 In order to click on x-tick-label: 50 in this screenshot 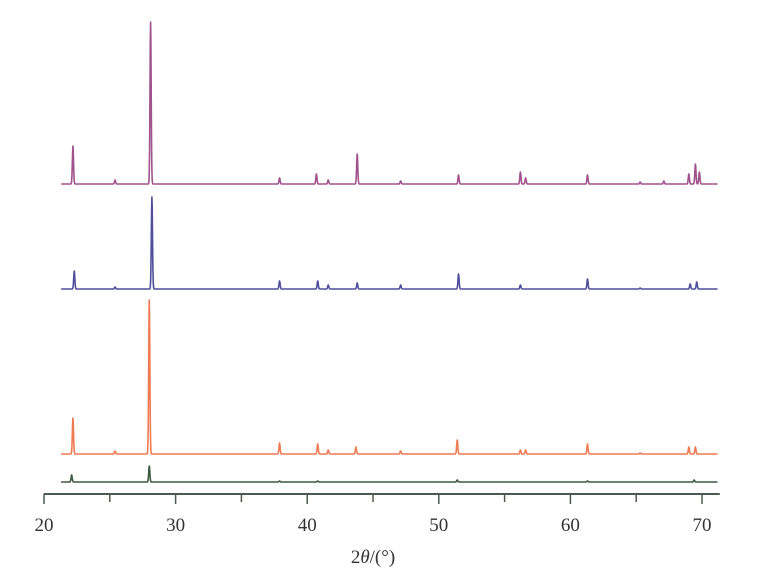, I will do `click(438, 525)`.